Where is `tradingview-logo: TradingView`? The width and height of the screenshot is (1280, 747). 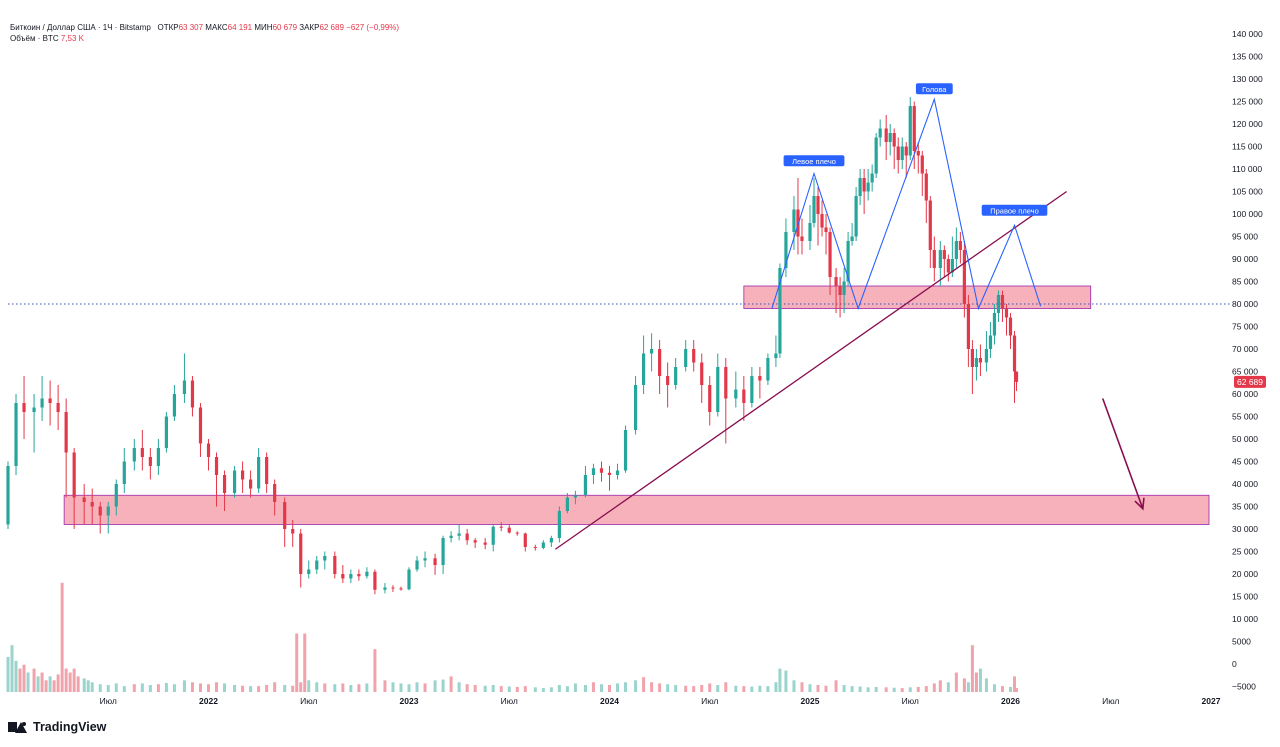
tradingview-logo: TradingView is located at coordinates (57, 727).